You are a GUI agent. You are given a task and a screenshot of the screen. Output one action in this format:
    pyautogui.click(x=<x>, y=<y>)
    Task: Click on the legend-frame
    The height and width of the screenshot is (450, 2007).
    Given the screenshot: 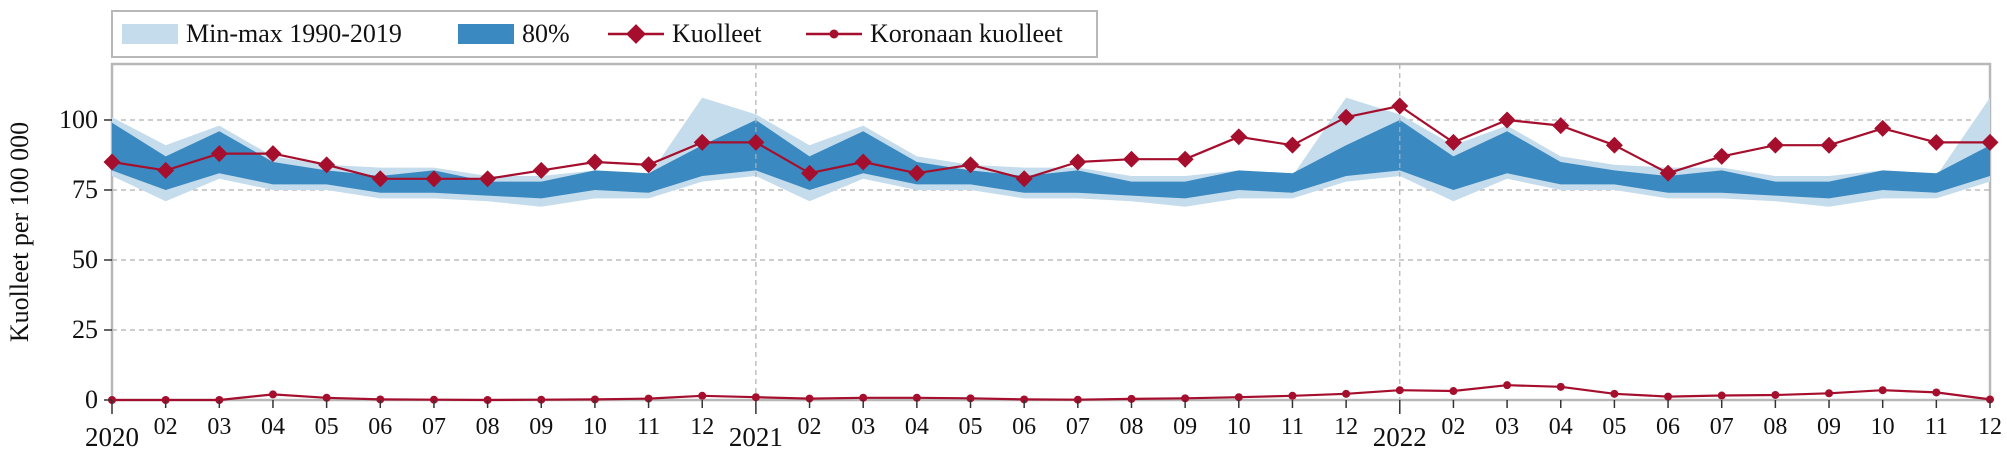 What is the action you would take?
    pyautogui.click(x=604, y=34)
    